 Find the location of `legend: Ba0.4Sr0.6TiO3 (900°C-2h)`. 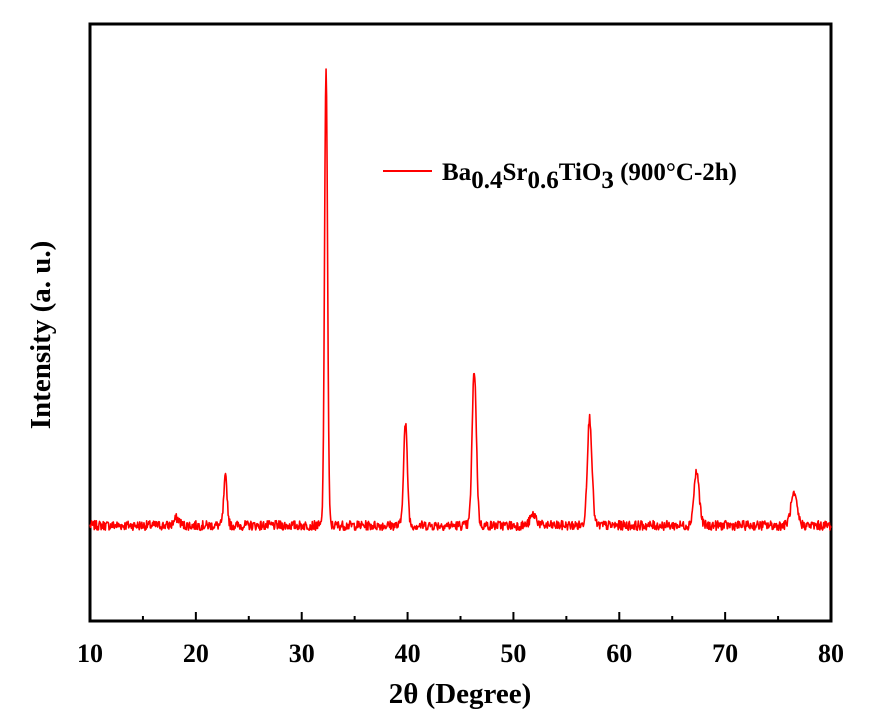

legend: Ba0.4Sr0.6TiO3 (900°C-2h) is located at coordinates (560, 176).